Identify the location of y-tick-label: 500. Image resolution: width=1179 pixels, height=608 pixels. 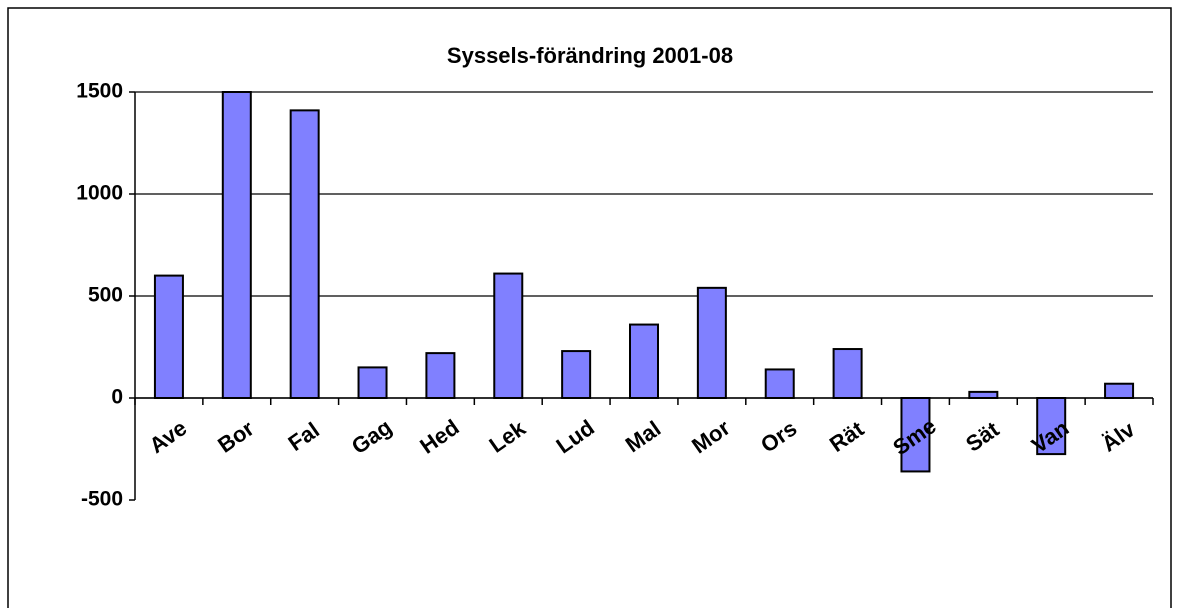
(105, 295).